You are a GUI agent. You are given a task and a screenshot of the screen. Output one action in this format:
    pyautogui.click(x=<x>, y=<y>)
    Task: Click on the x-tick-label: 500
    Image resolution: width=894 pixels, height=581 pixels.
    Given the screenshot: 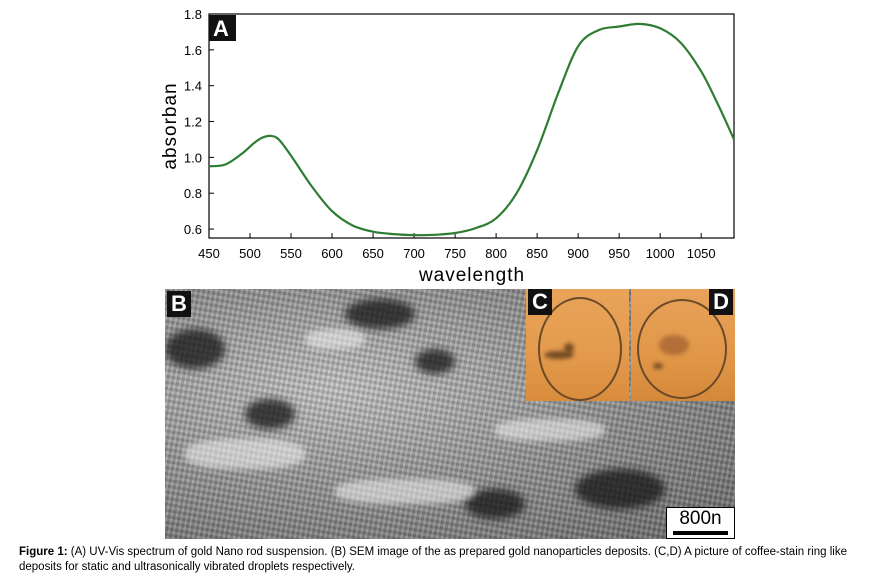 What is the action you would take?
    pyautogui.click(x=250, y=253)
    